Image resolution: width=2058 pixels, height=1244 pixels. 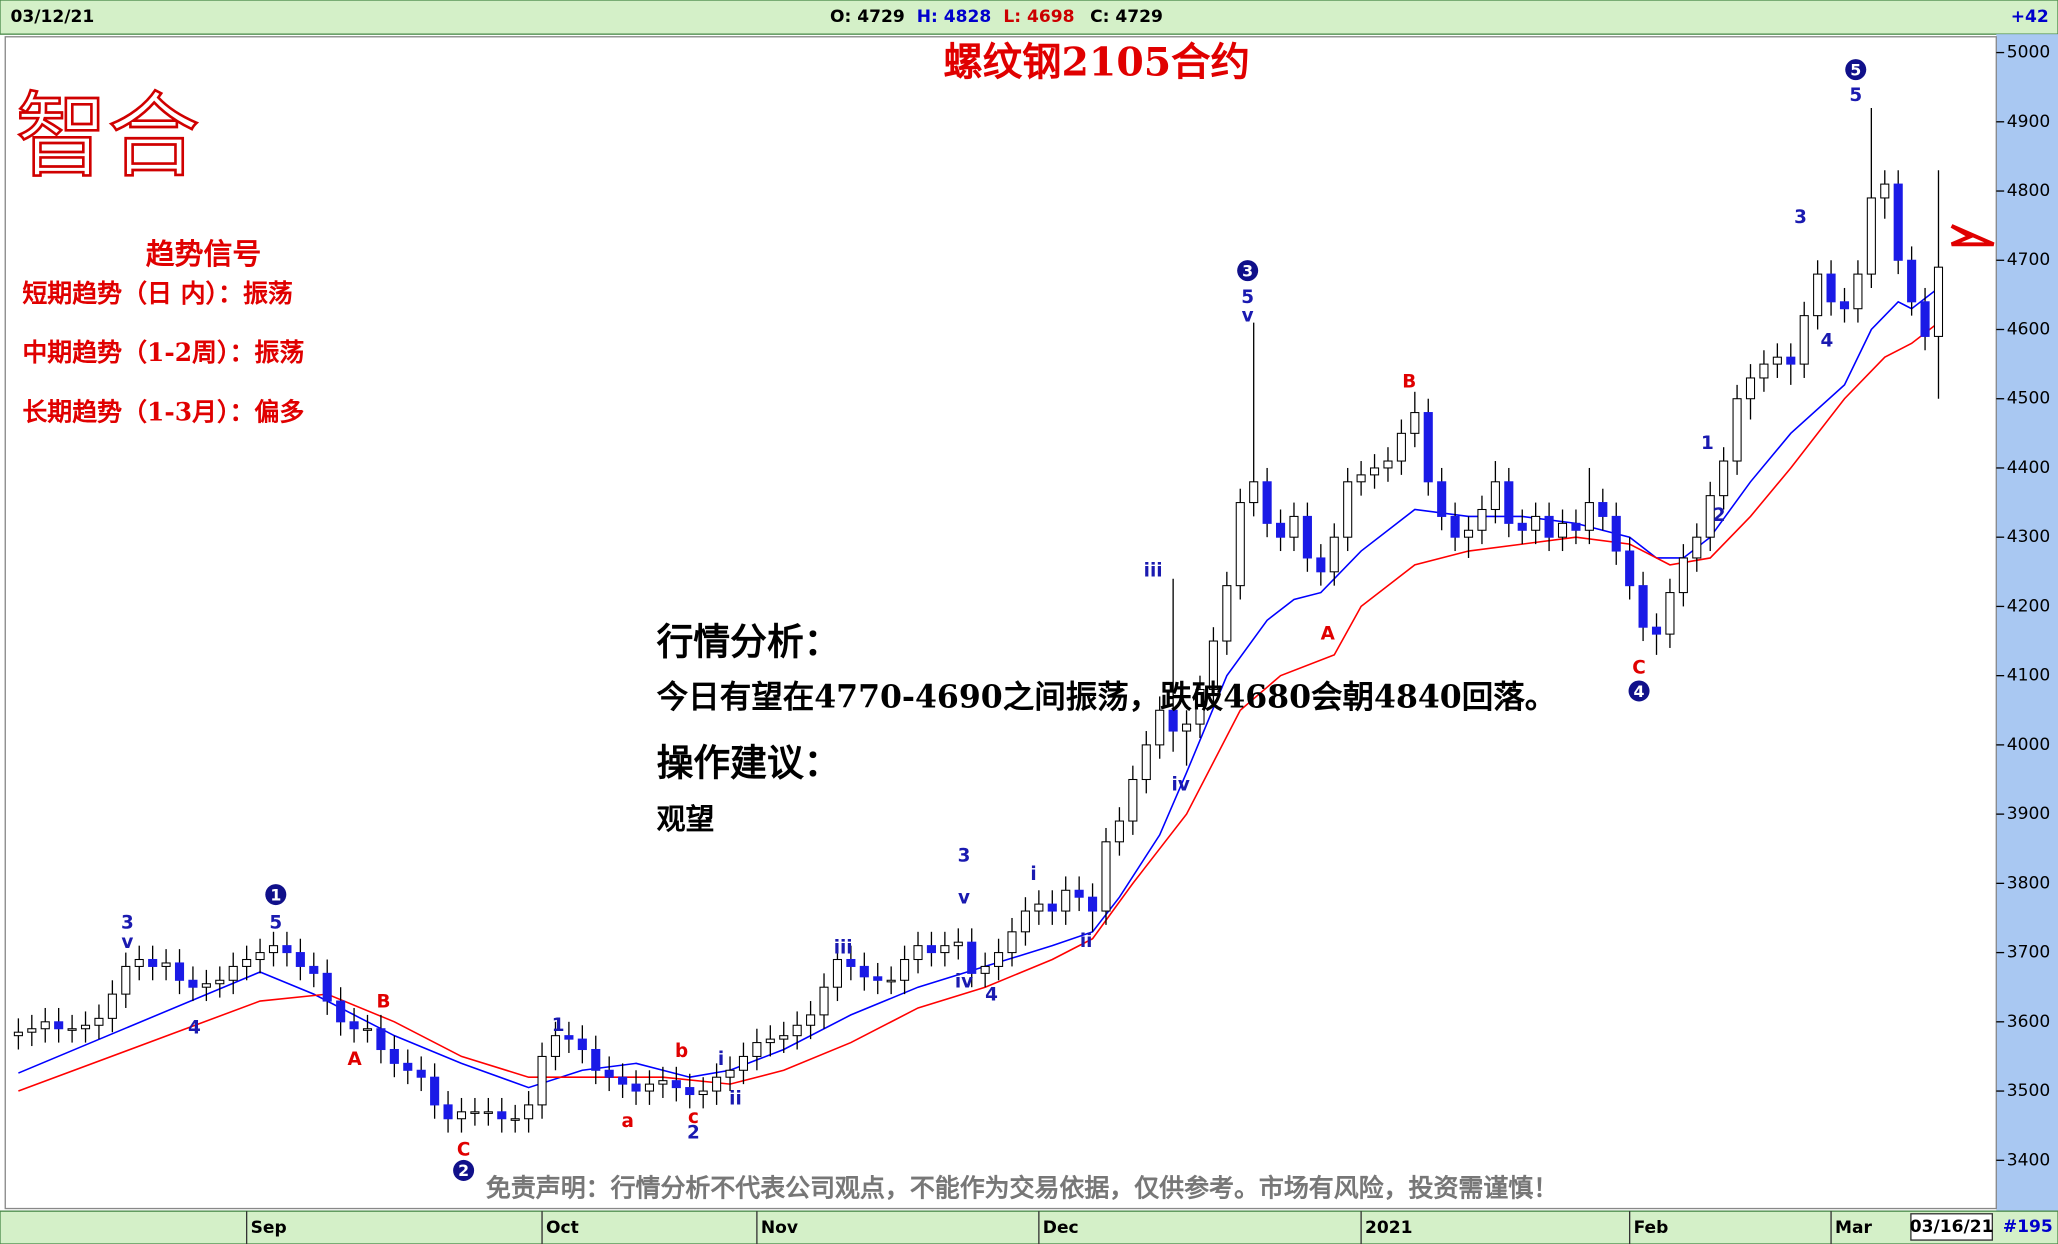 What do you see at coordinates (735, 1099) in the screenshot?
I see `wave-label: ii` at bounding box center [735, 1099].